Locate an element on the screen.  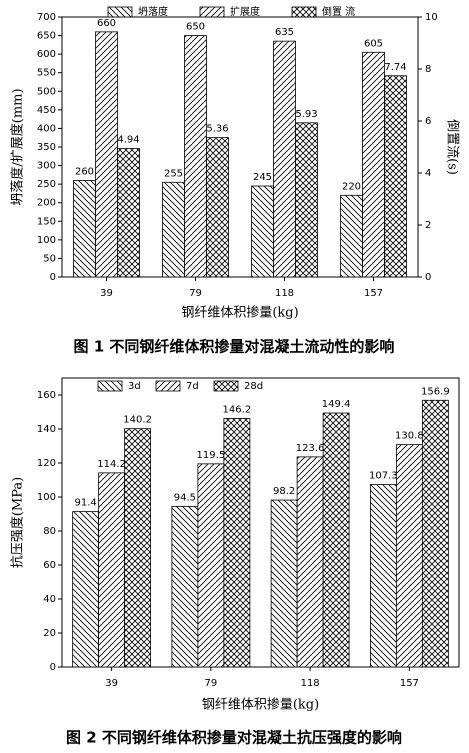
y-tick-label: 60 is located at coordinates (49, 565).